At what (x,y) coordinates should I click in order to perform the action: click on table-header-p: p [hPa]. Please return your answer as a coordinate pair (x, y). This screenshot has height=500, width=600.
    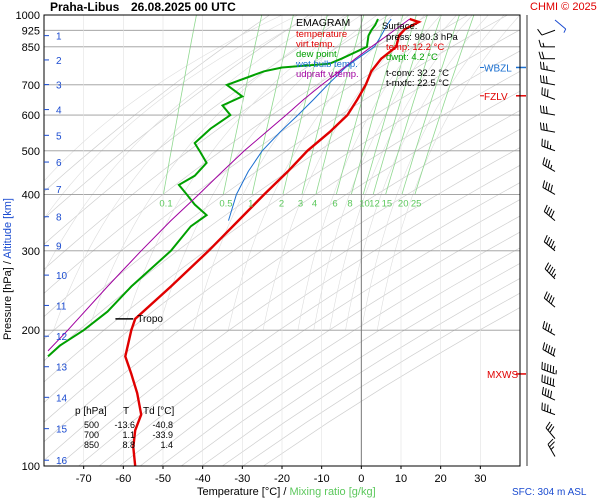
    Looking at the image, I should click on (91, 411).